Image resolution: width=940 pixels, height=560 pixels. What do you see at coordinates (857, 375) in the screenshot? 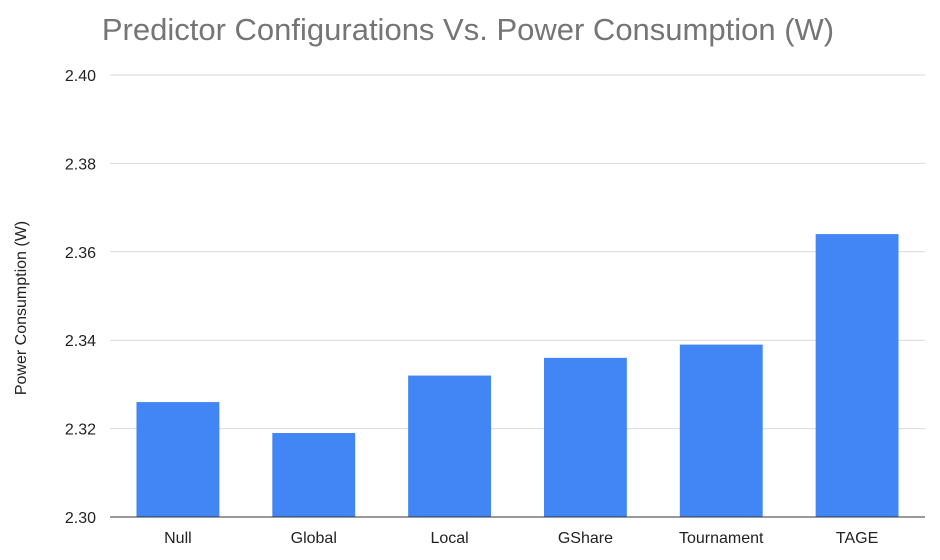
I see `bar-tage` at bounding box center [857, 375].